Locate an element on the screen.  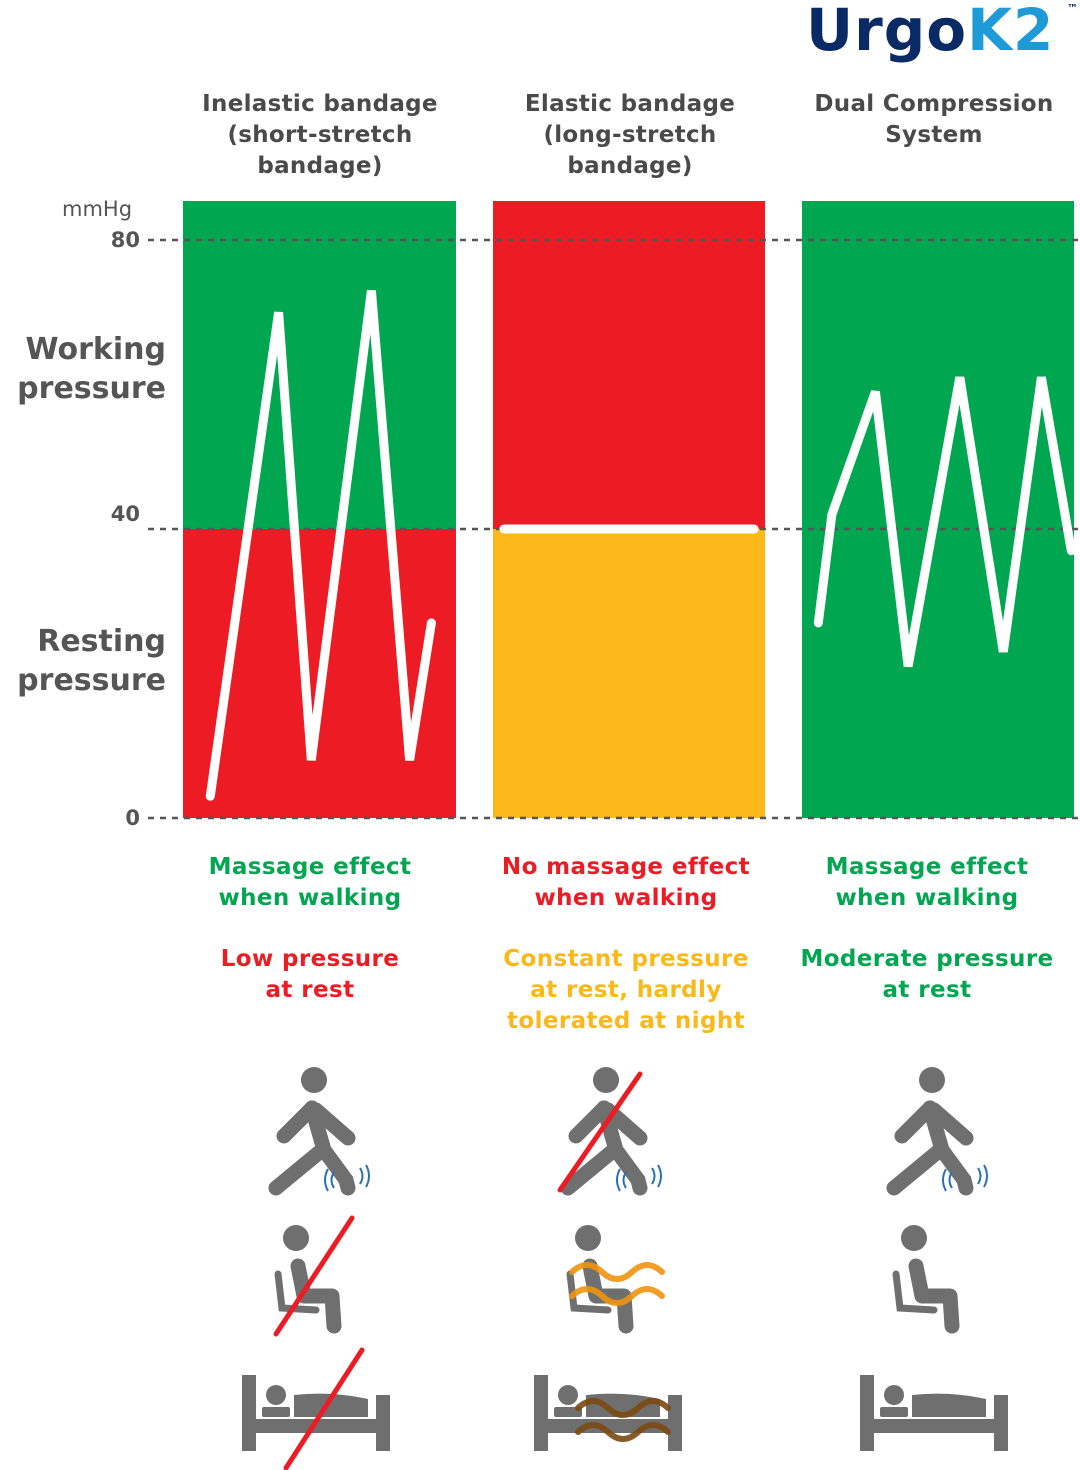
resting-pressure-label: Resting pressure is located at coordinates (91, 661).